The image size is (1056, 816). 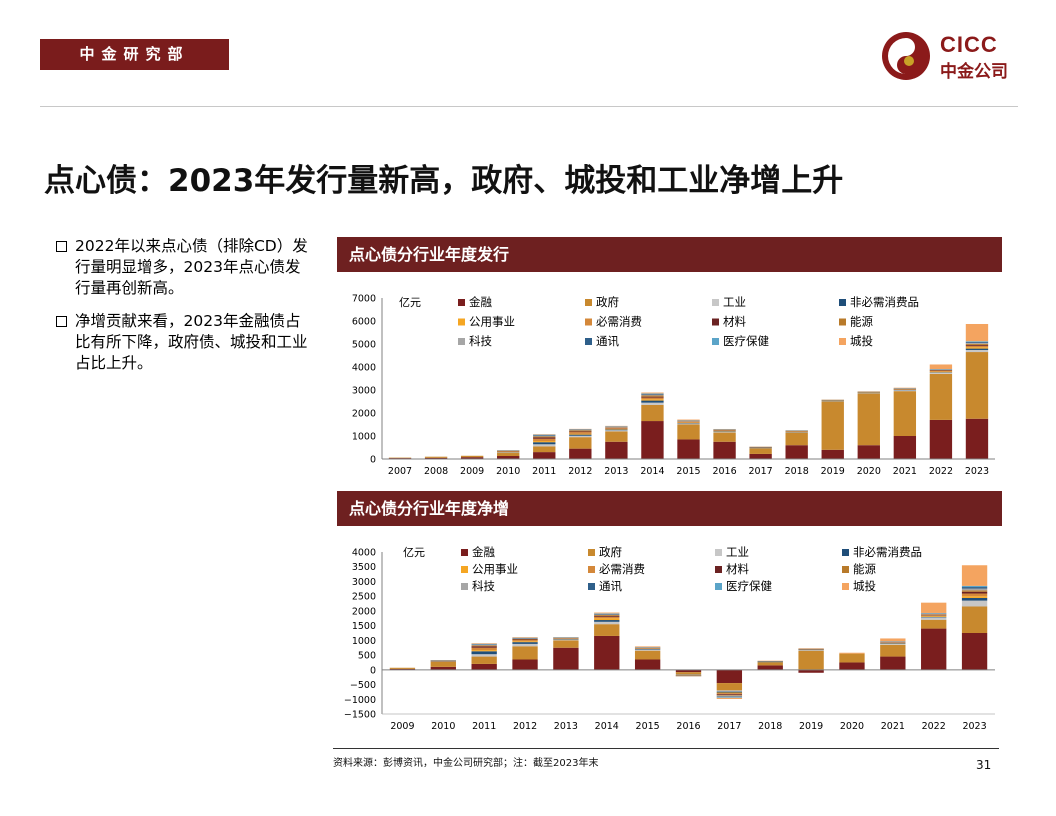 What do you see at coordinates (525, 726) in the screenshot?
I see `x-tick-label: 2012` at bounding box center [525, 726].